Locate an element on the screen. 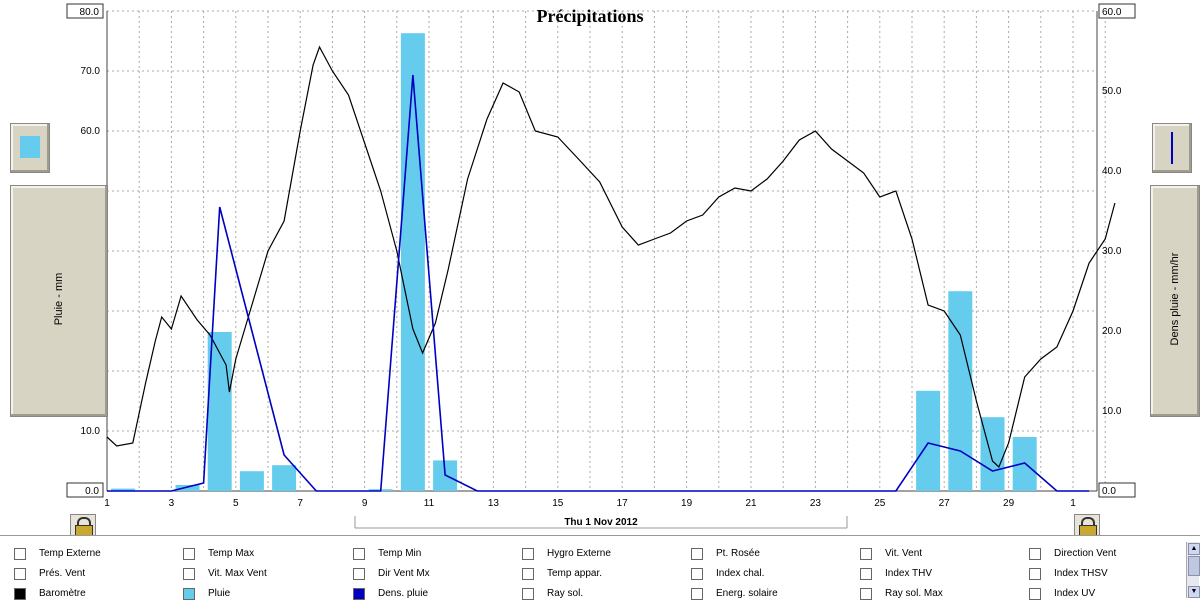 The image size is (1200, 601). chart-title: Précipitations is located at coordinates (590, 16).